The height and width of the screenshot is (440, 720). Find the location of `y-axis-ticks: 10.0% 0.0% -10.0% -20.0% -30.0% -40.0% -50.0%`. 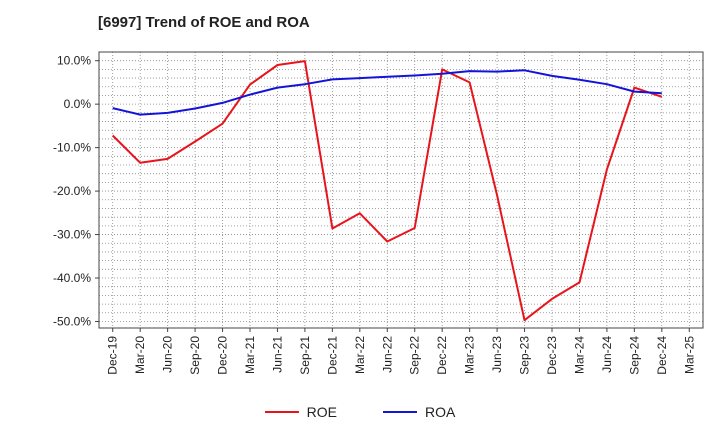

y-axis-ticks: 10.0% 0.0% -10.0% -20.0% -30.0% -40.0% -50.0% is located at coordinates (76, 191).